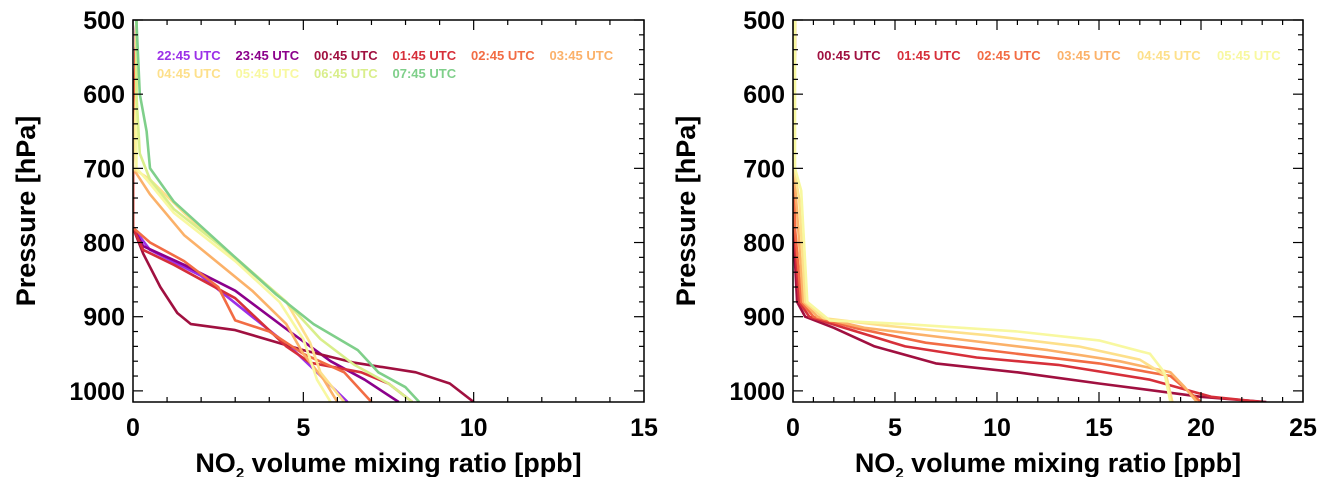  I want to click on legend-label: 22:45 UTC, so click(189, 55).